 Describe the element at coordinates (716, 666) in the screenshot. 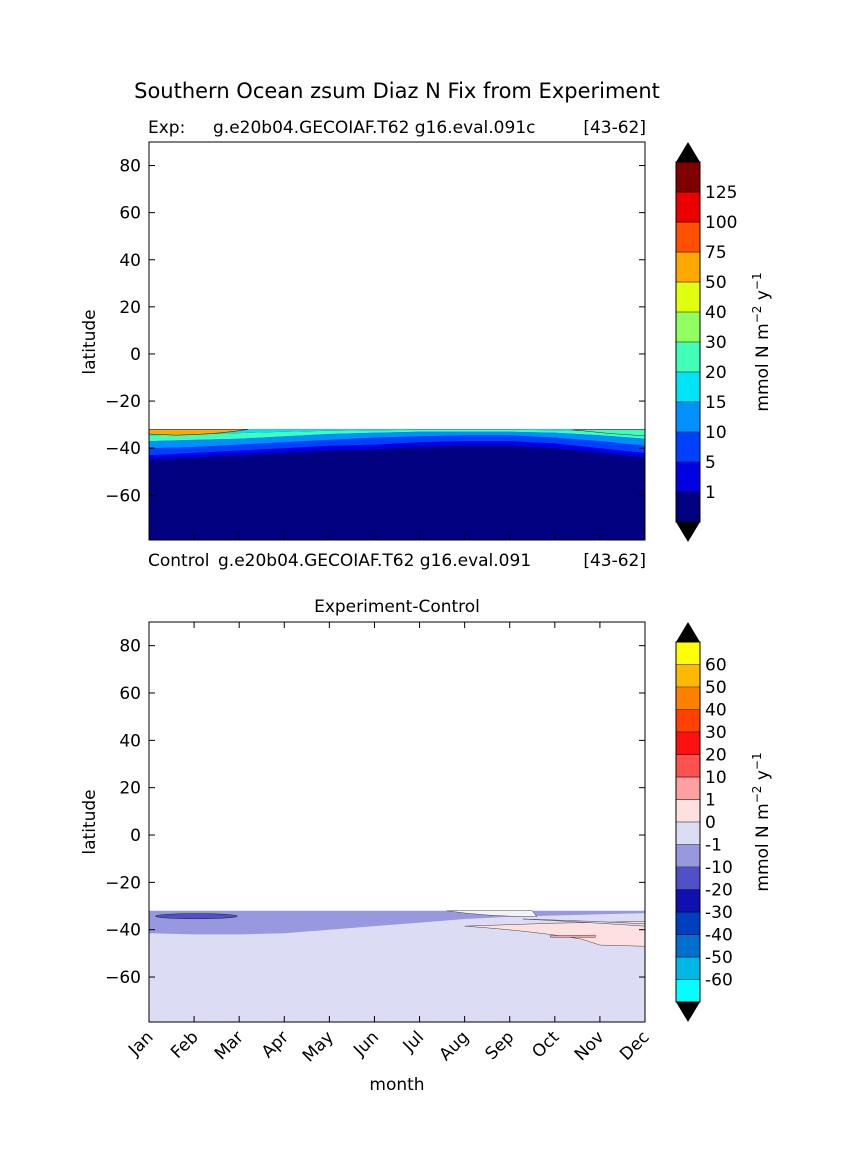

I see `colorbar-level-label: 60` at that location.